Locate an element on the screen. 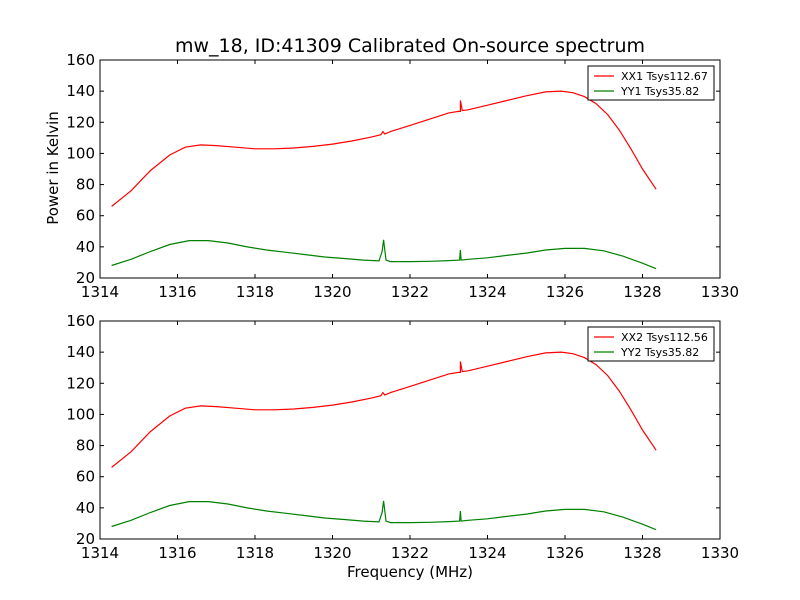 Image resolution: width=800 pixels, height=600 pixels. legend-label: YY1 Tsys35.82 is located at coordinates (659, 91).